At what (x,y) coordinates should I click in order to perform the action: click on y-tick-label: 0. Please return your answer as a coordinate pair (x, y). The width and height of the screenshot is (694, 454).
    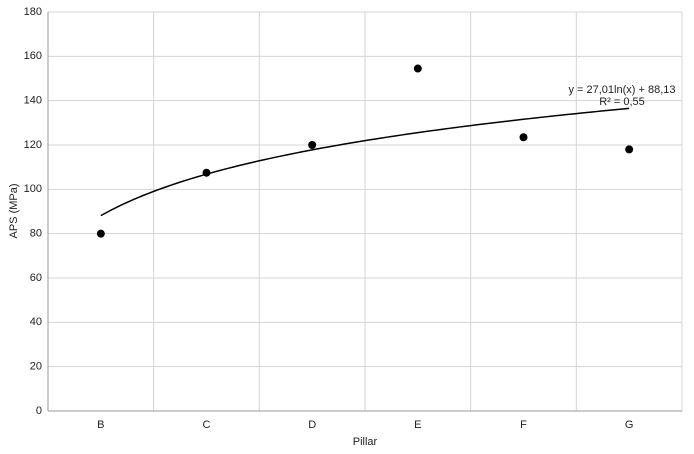
    Looking at the image, I should click on (39, 411).